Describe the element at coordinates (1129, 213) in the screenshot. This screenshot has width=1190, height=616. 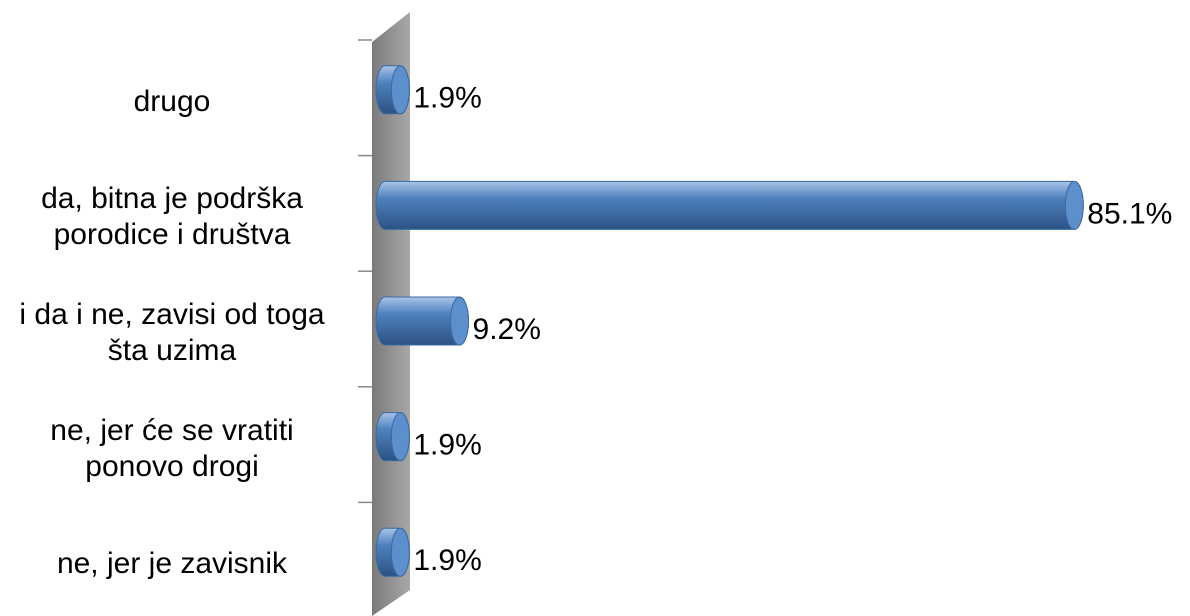
I see `value-label: 85.1%` at that location.